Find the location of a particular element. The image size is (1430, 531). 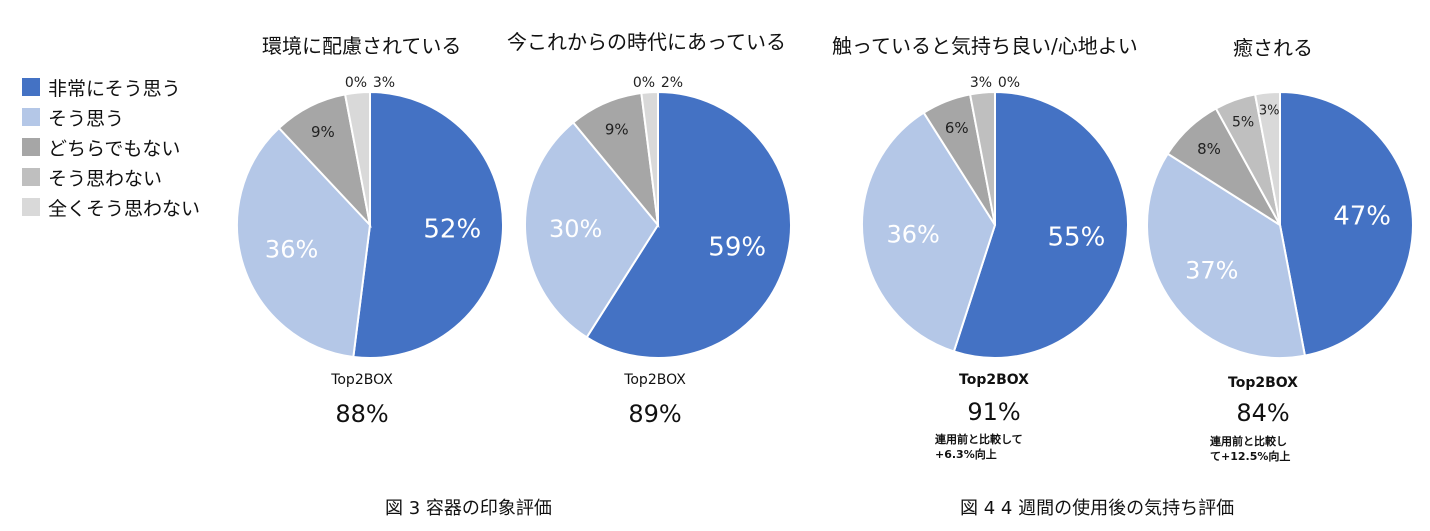

figure-caption: 図 4 4 週間の使用後の気持ち評価 is located at coordinates (1097, 508).